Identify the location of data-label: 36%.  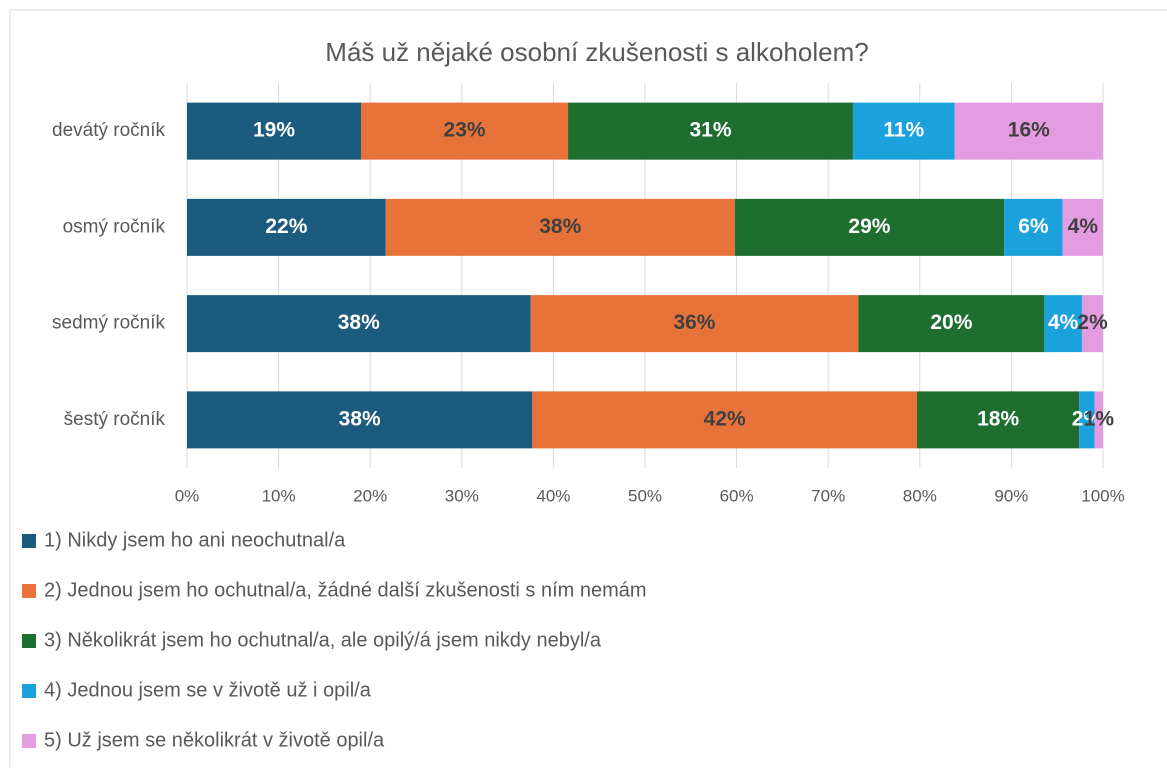
(694, 322).